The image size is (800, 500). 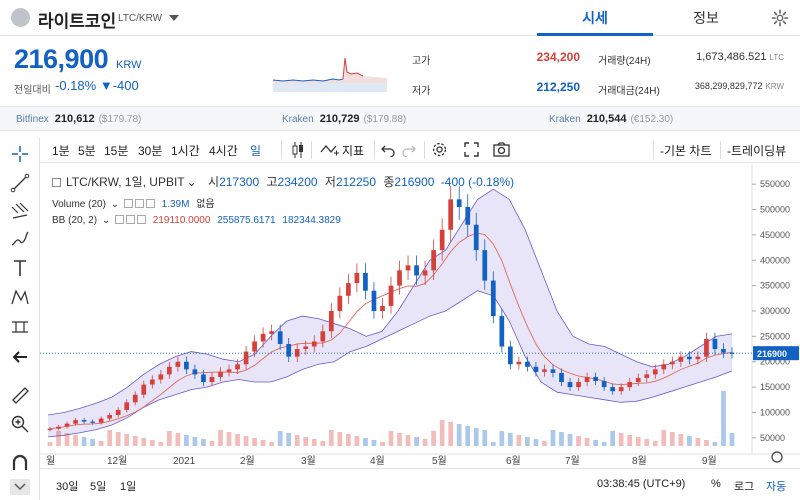 I want to click on tab-info: 정보, so click(x=706, y=18).